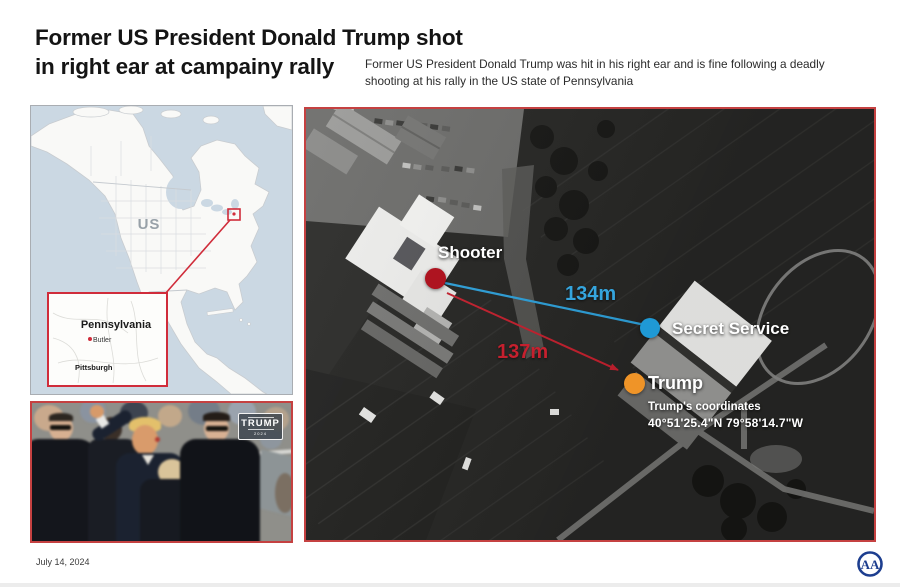 The height and width of the screenshot is (587, 900). I want to click on sign-rule-bottom, so click(260, 430).